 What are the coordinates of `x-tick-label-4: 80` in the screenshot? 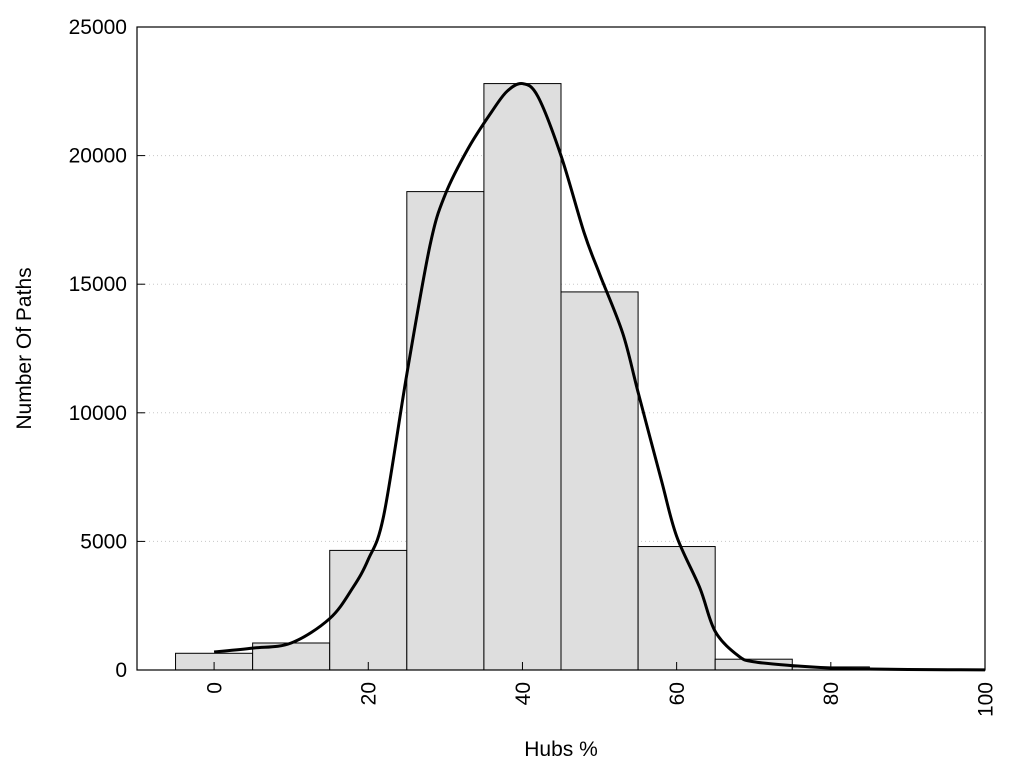 It's located at (831, 693).